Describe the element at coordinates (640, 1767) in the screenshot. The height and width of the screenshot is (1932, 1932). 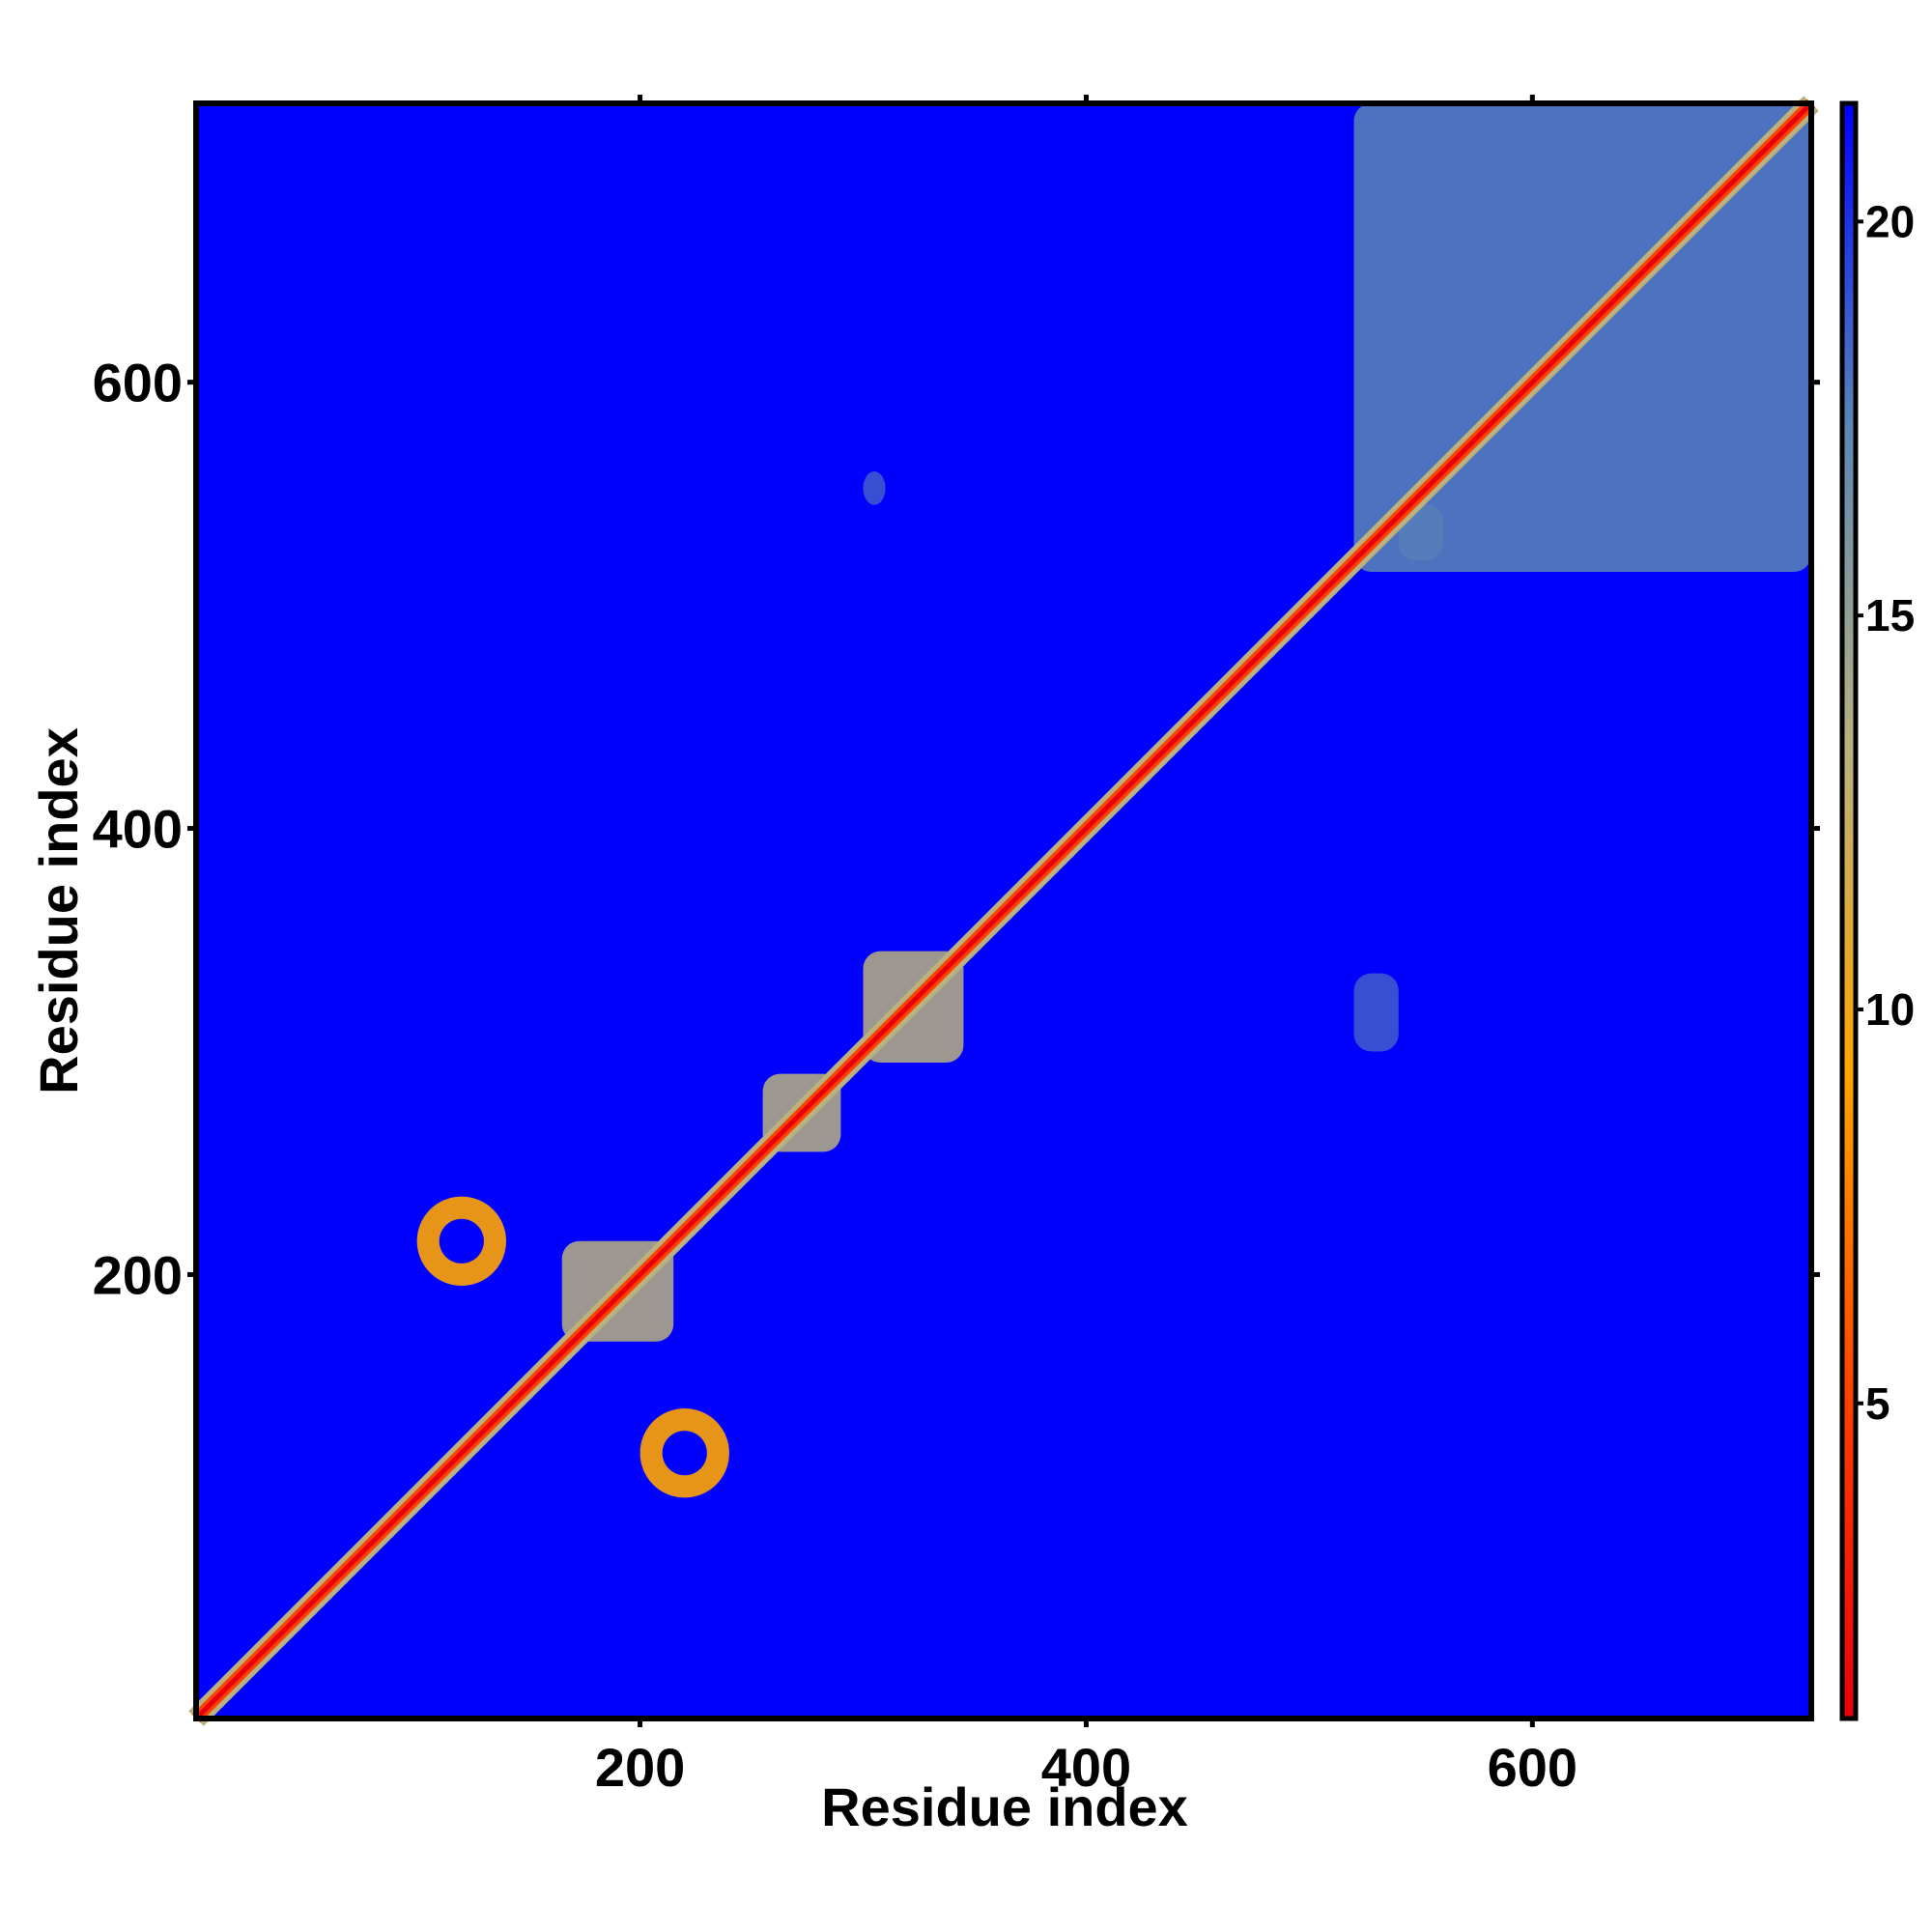
I see `x-tick-label: 200` at that location.